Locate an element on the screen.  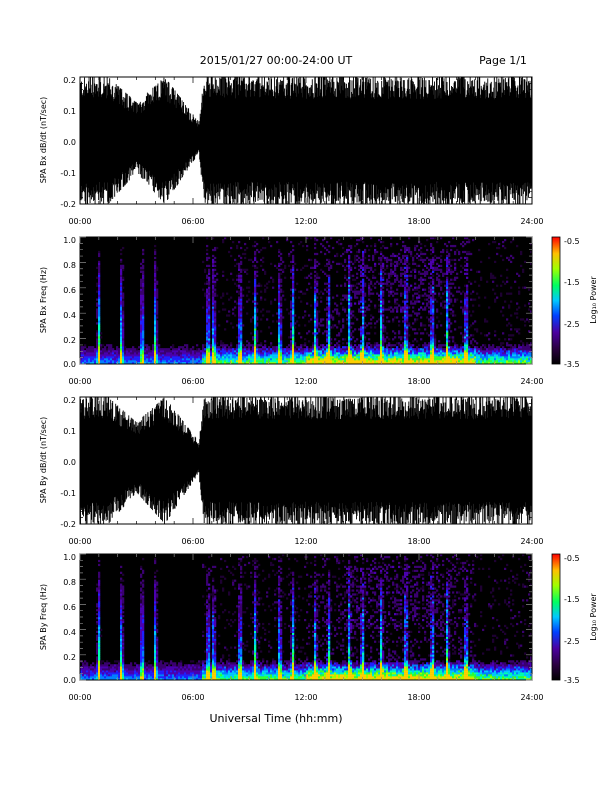
by-dbdt-trace is located at coordinates (306, 460).